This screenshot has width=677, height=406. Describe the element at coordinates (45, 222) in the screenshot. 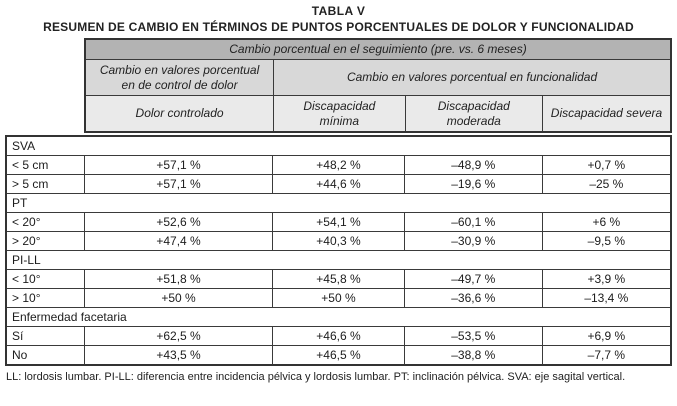

I see `row-label: < 20°` at that location.